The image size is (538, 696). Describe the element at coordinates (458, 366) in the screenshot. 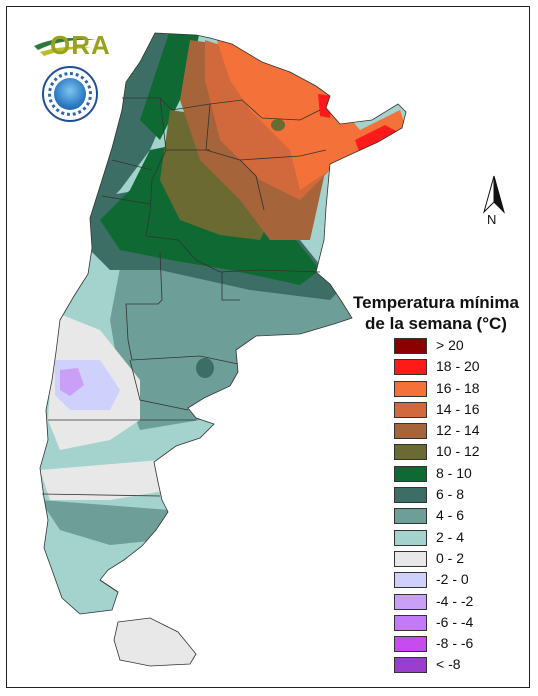

I see `legend-label: 18 - 20` at that location.